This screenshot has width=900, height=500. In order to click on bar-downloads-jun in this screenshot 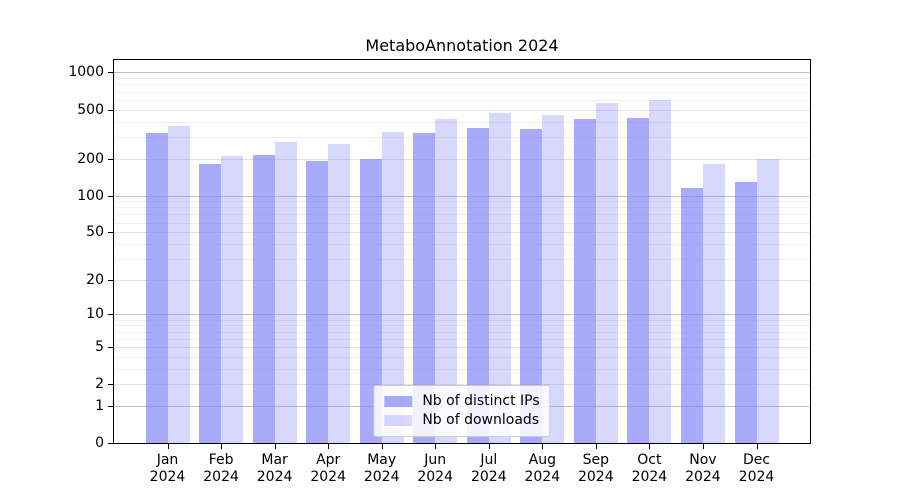, I will do `click(446, 280)`.